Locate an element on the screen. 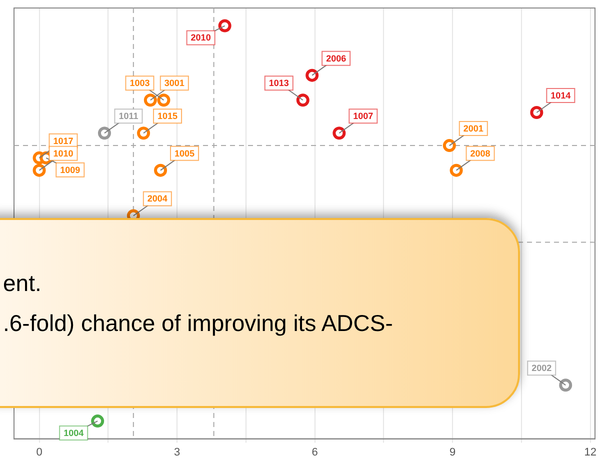 The image size is (607, 462). annotation: 2006 is located at coordinates (336, 58).